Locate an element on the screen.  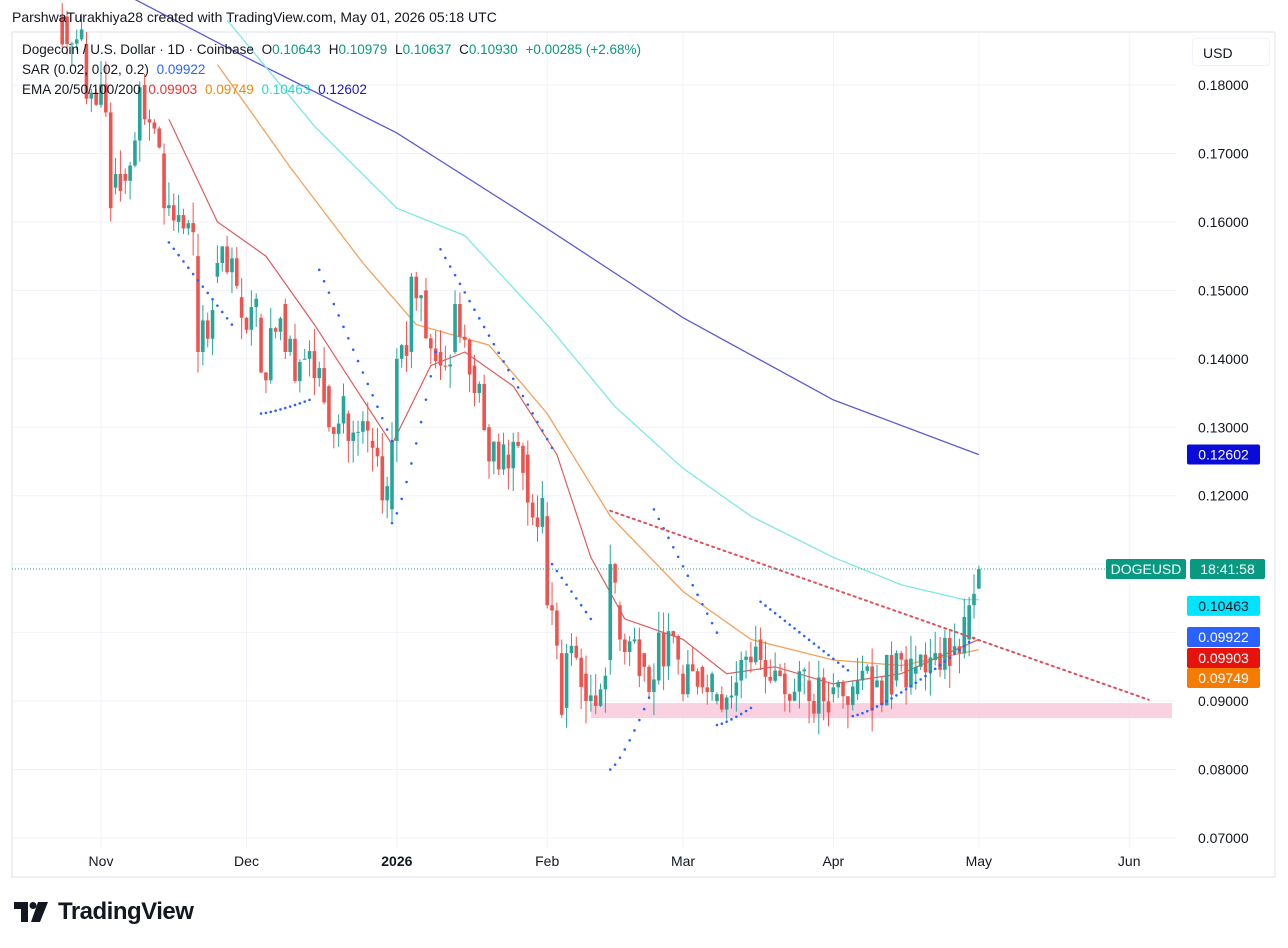
symbol-title: Dogecoin / U.S. Dollar · 1D · Coinbase is located at coordinates (138, 49).